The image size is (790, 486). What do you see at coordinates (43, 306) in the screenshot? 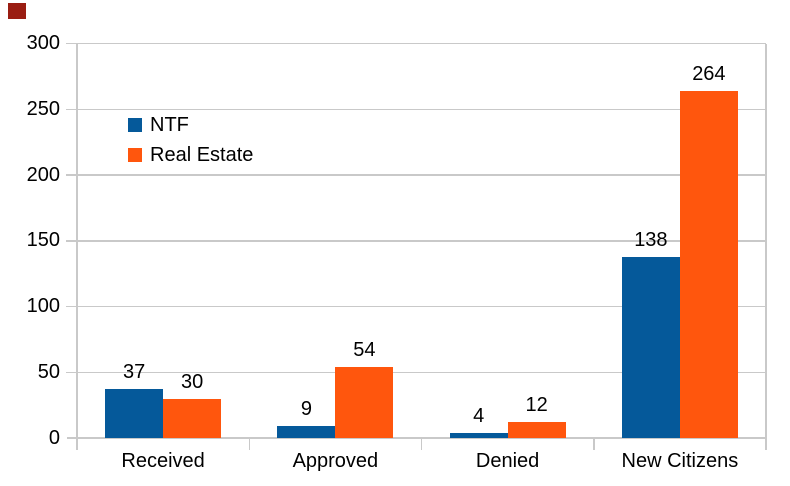
I see `y-axis-label: 100` at bounding box center [43, 306].